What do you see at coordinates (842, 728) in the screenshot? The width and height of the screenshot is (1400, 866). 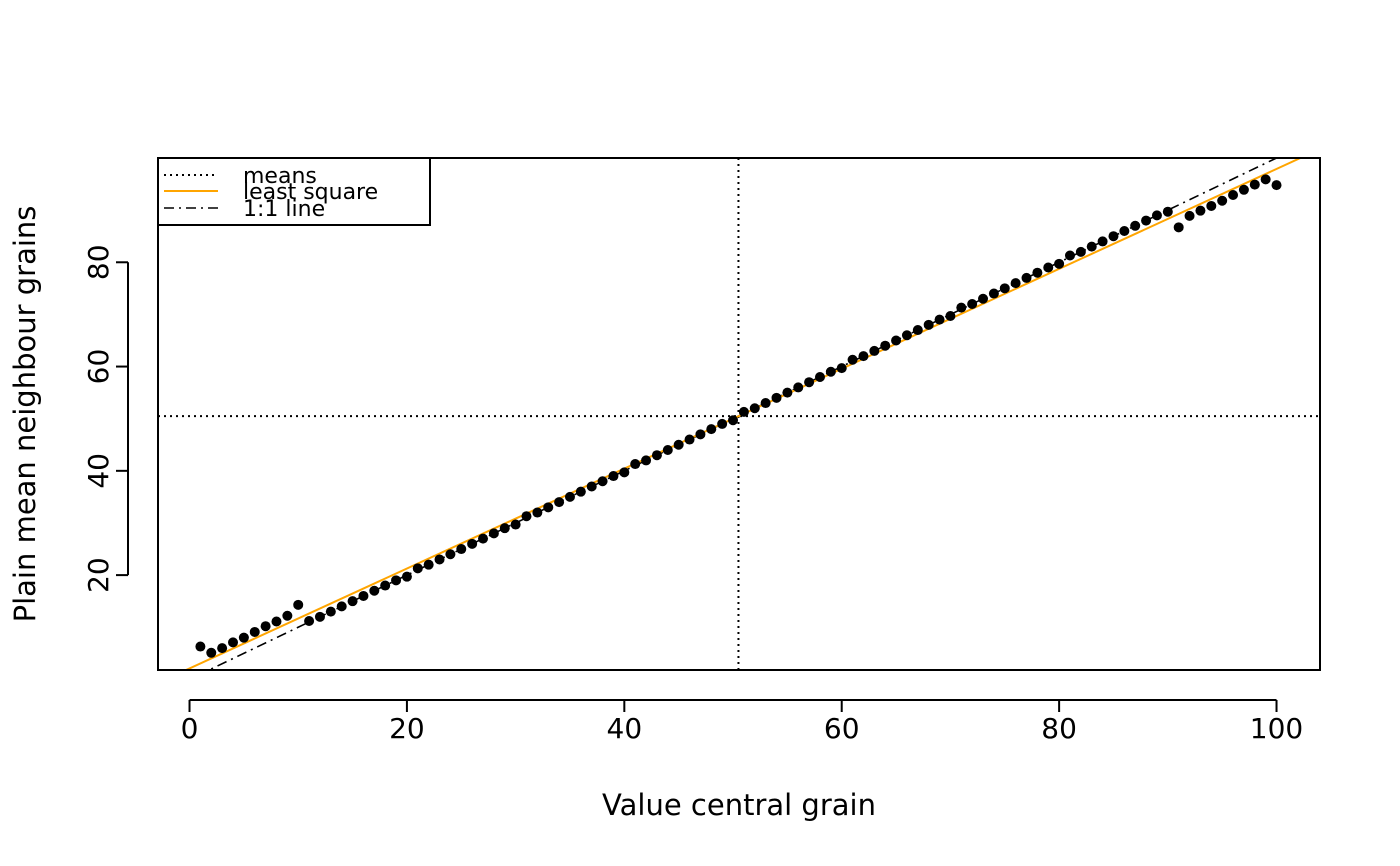 I see `x-tick-label-60: 60` at bounding box center [842, 728].